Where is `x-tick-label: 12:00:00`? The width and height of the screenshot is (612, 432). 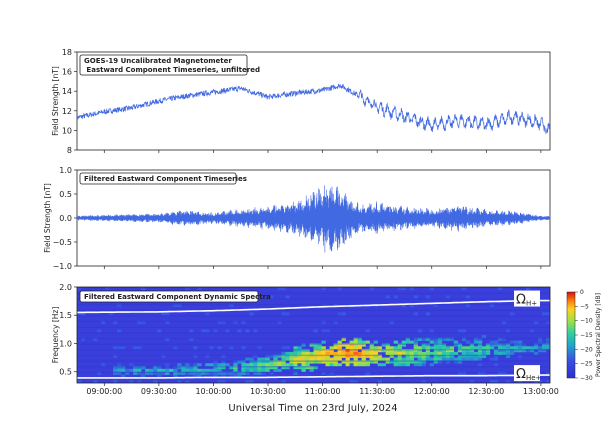 x-tick-label: 12:00:00 is located at coordinates (432, 391).